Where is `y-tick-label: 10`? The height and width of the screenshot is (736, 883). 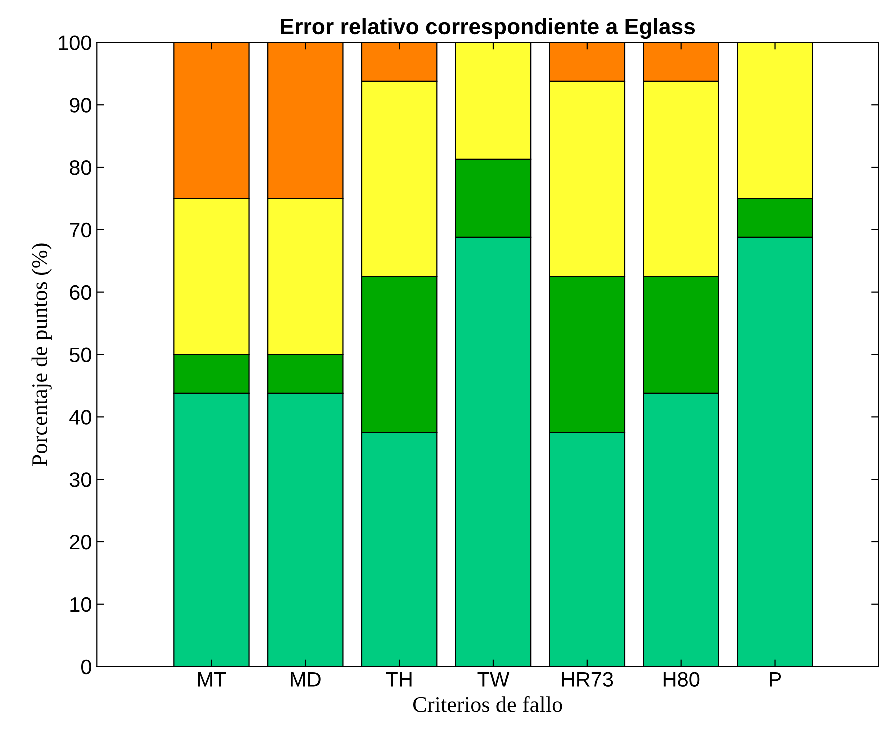 y-tick-label: 10 is located at coordinates (81, 604).